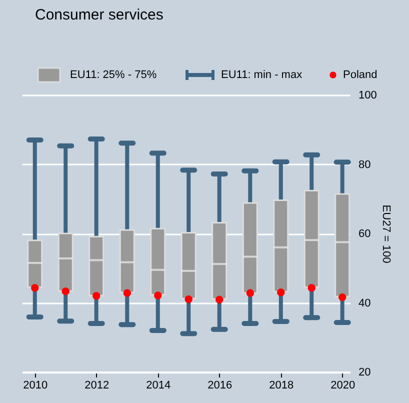 Image resolution: width=409 pixels, height=403 pixels. What do you see at coordinates (158, 386) in the screenshot?
I see `x-tick-label: 2014` at bounding box center [158, 386].